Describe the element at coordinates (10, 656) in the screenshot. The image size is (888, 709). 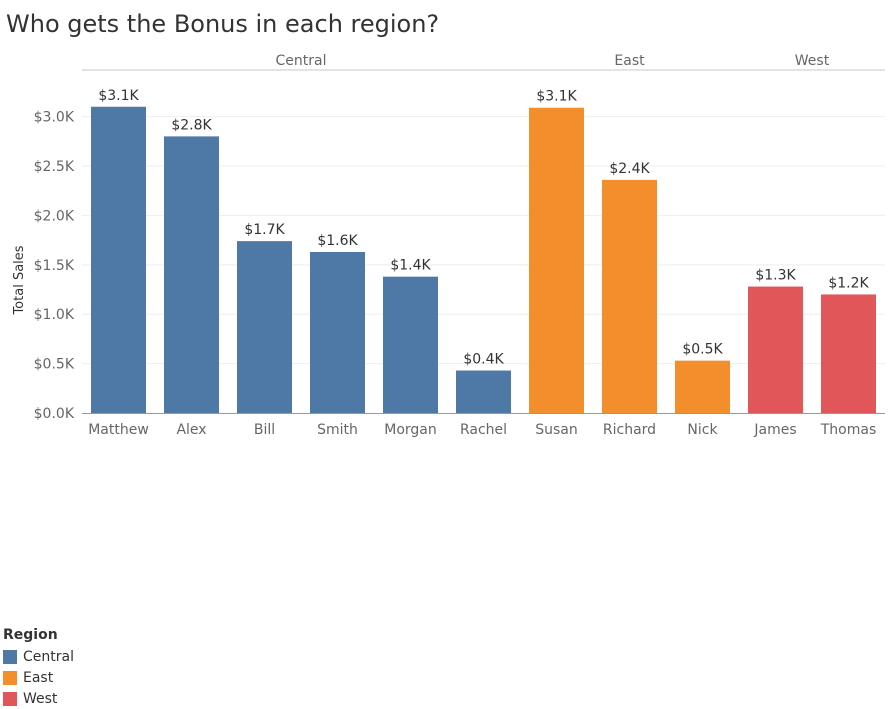
I see `legend-swatch-central` at that location.